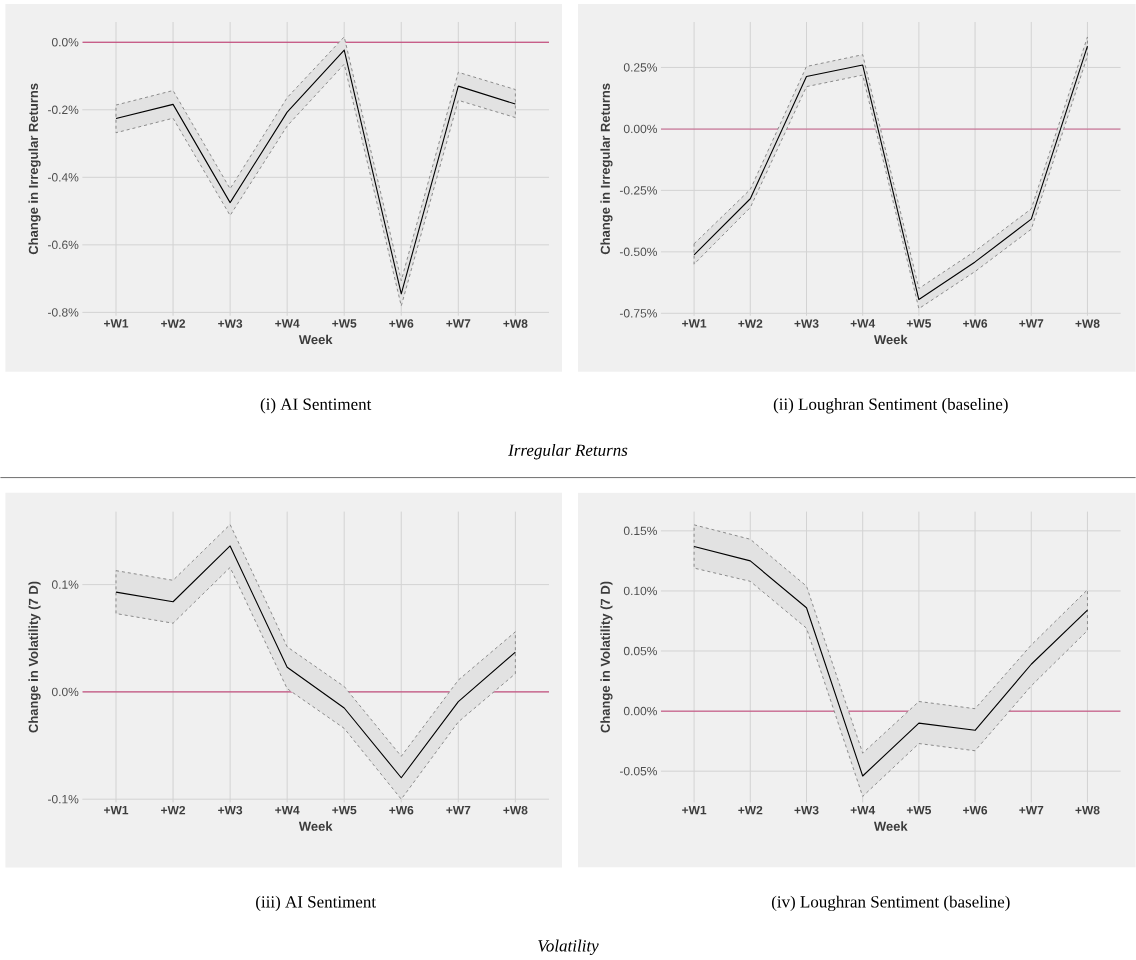 This screenshot has width=1136, height=960. I want to click on y-tick-label: -0.2%, so click(63, 109).